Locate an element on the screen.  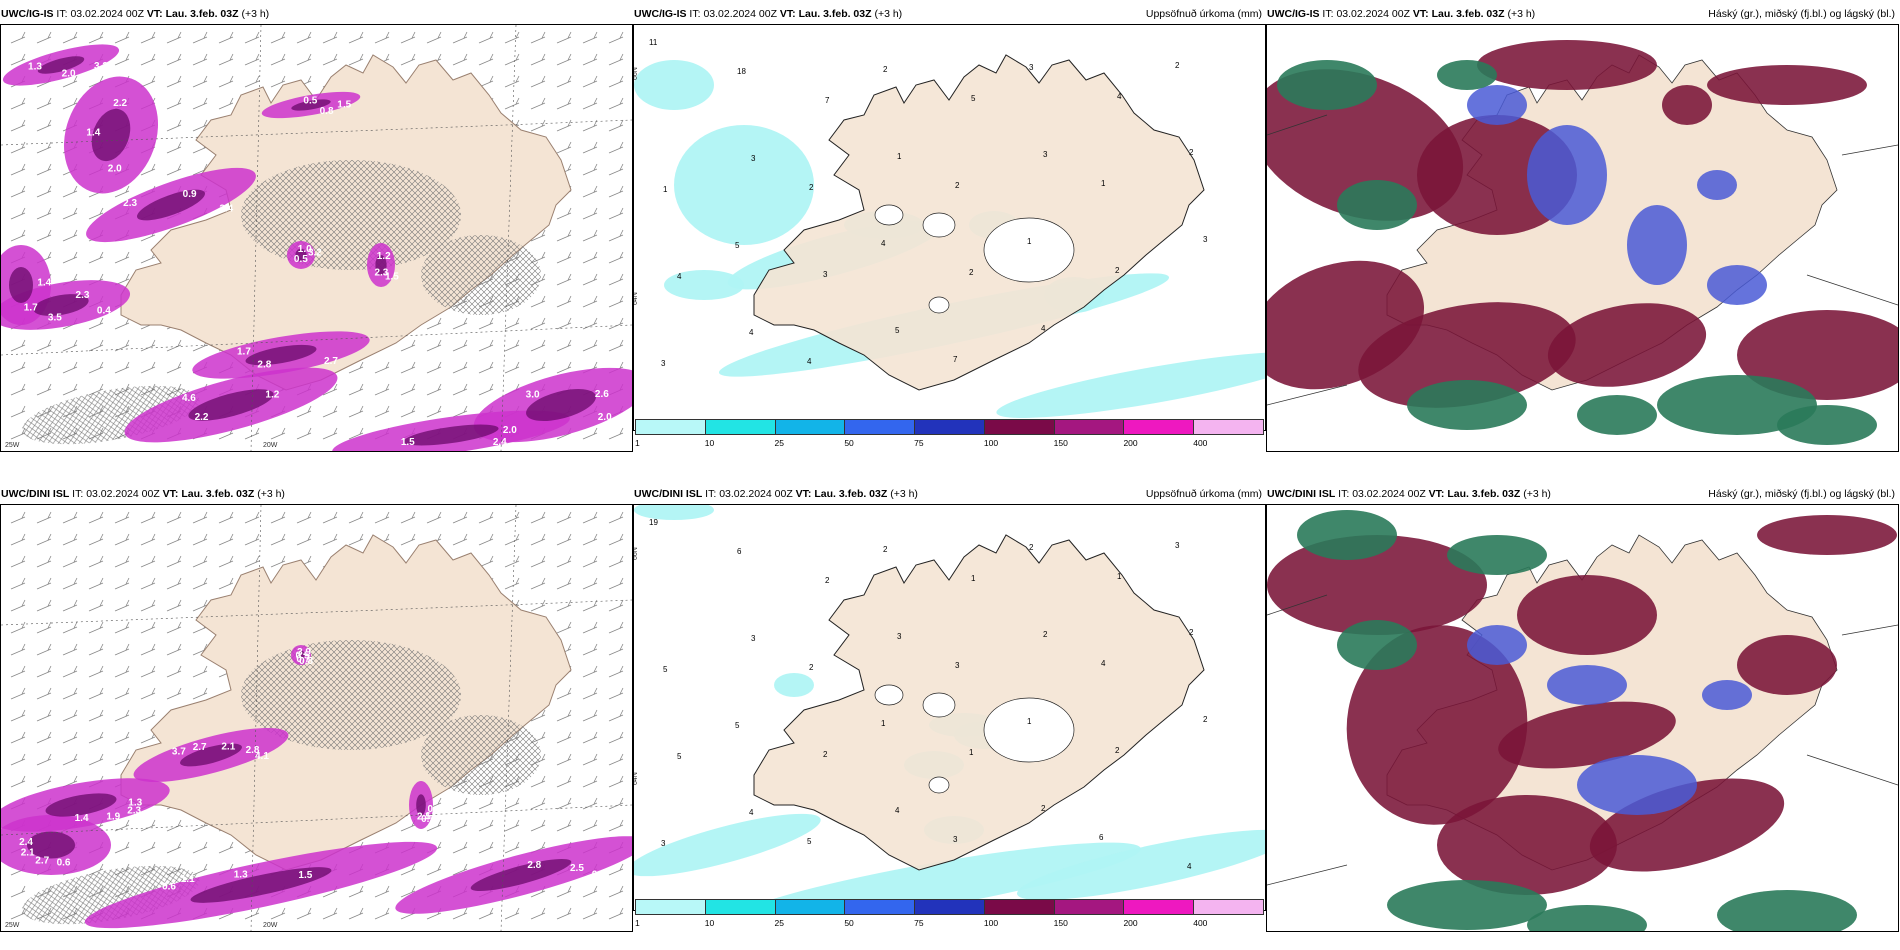
precip-value-label: 19 is located at coordinates (653, 522).